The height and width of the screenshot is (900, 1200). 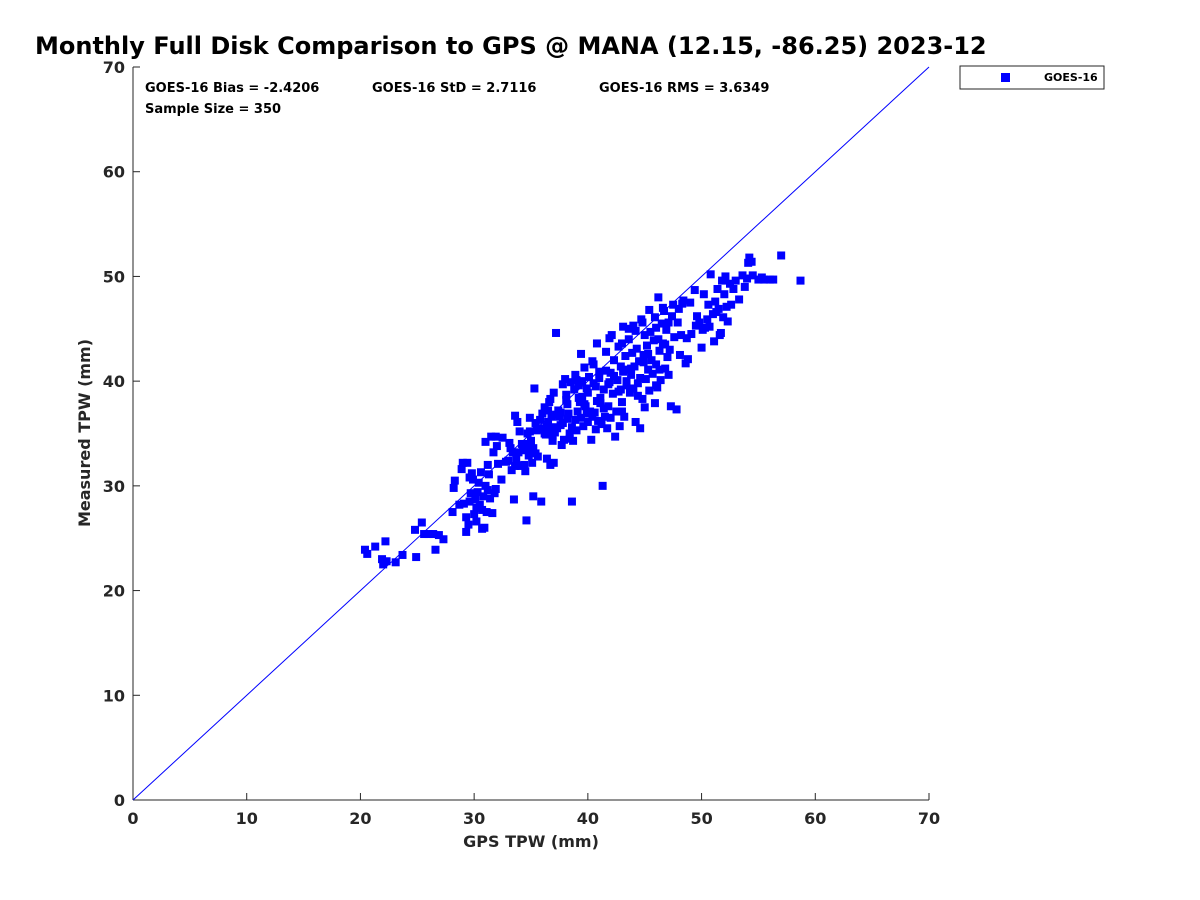 I want to click on x-tick-label: 40, so click(x=588, y=818).